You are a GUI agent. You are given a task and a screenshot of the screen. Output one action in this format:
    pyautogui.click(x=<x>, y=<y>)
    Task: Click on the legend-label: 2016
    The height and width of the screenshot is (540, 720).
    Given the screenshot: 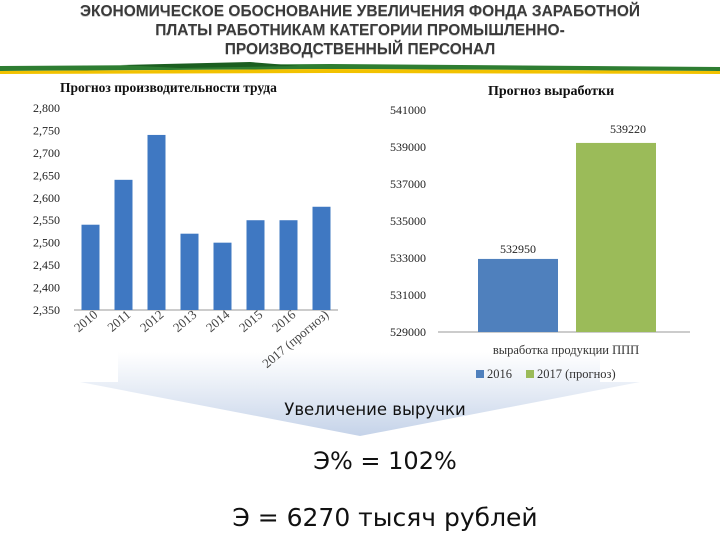 What is the action you would take?
    pyautogui.click(x=499, y=374)
    